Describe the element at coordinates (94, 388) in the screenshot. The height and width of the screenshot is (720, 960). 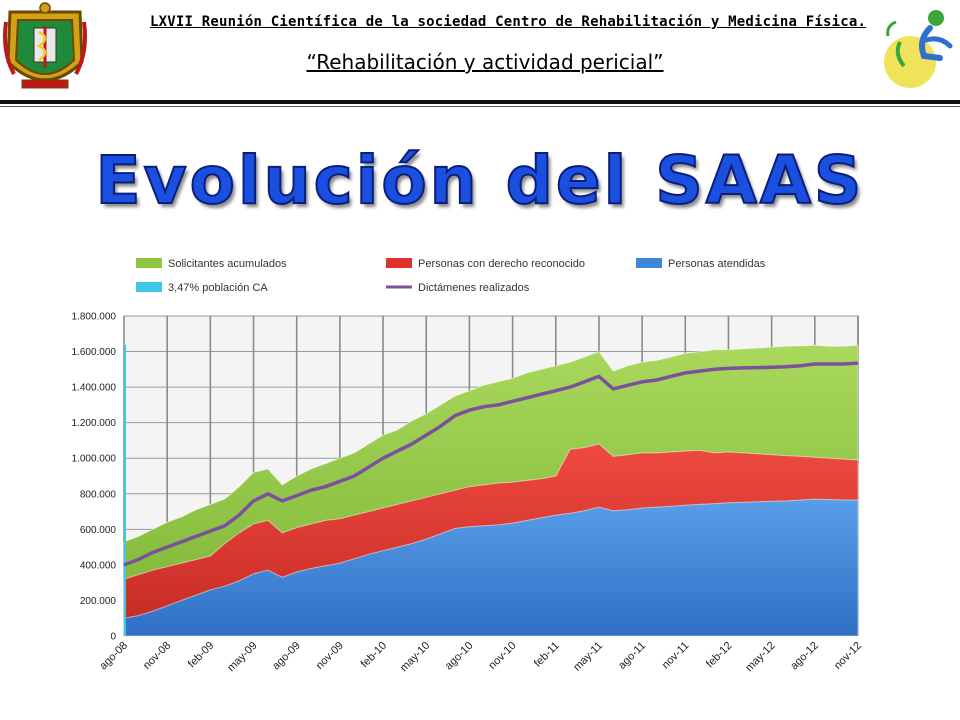
I see `y-tick-label: 1.400.000` at that location.